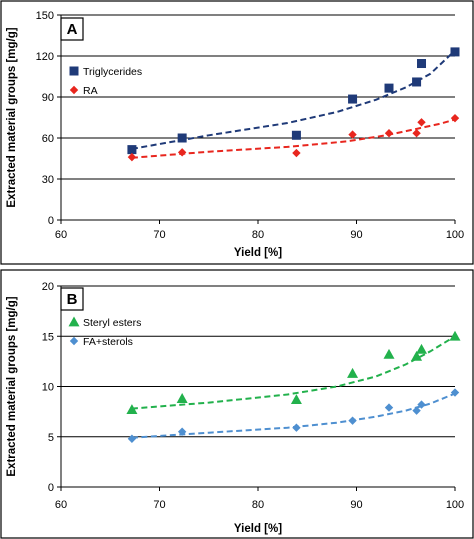 The image size is (474, 539). What do you see at coordinates (51, 438) in the screenshot?
I see `y-tick-label: 5` at bounding box center [51, 438].